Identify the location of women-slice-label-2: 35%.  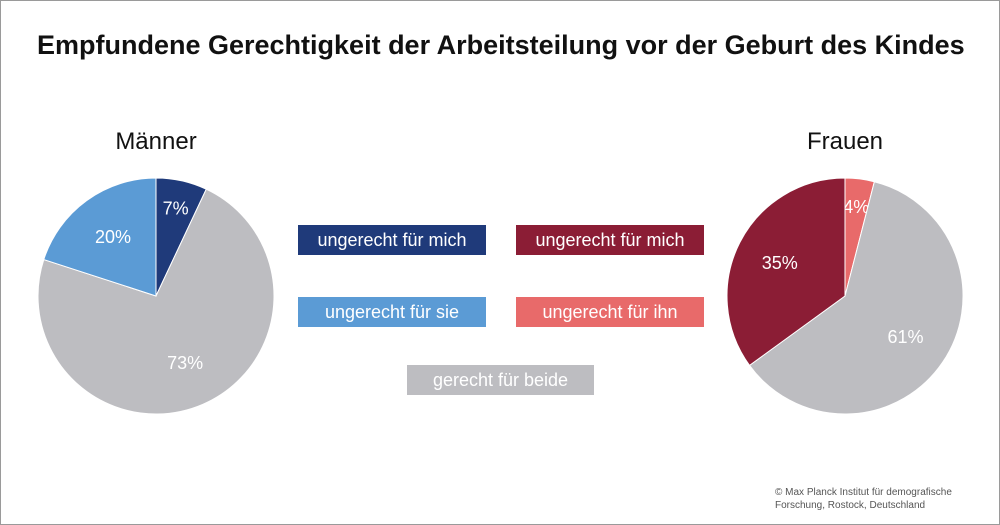
(780, 263).